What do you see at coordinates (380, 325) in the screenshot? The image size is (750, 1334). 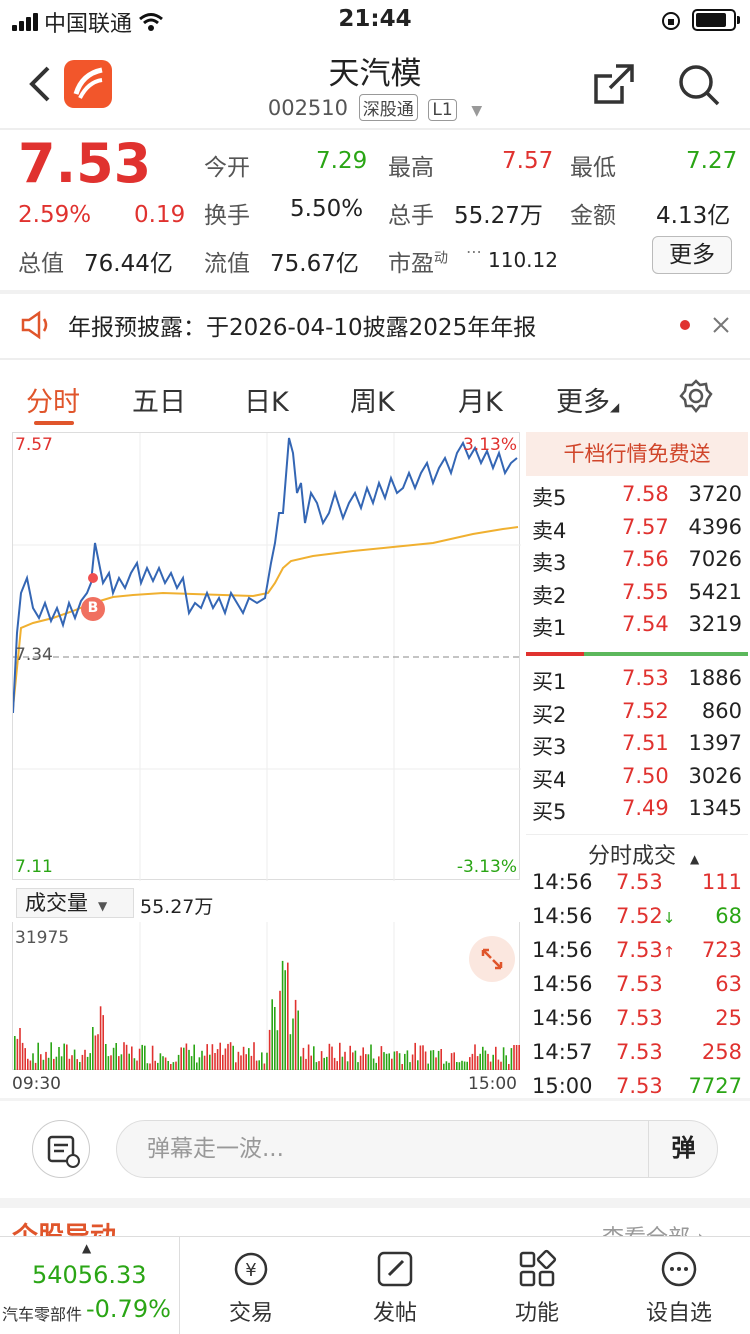 I see `notice-bar: 年报预披露：于2026-04-10披露2025年年报` at bounding box center [380, 325].